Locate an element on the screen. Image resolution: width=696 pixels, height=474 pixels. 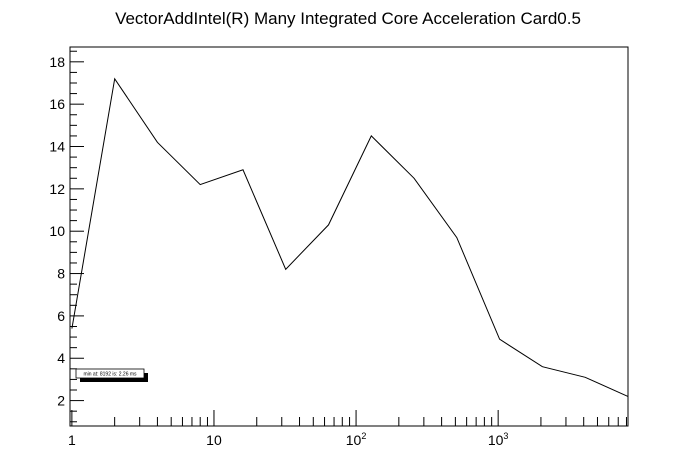
y-tick-label: 14 is located at coordinates (57, 147).